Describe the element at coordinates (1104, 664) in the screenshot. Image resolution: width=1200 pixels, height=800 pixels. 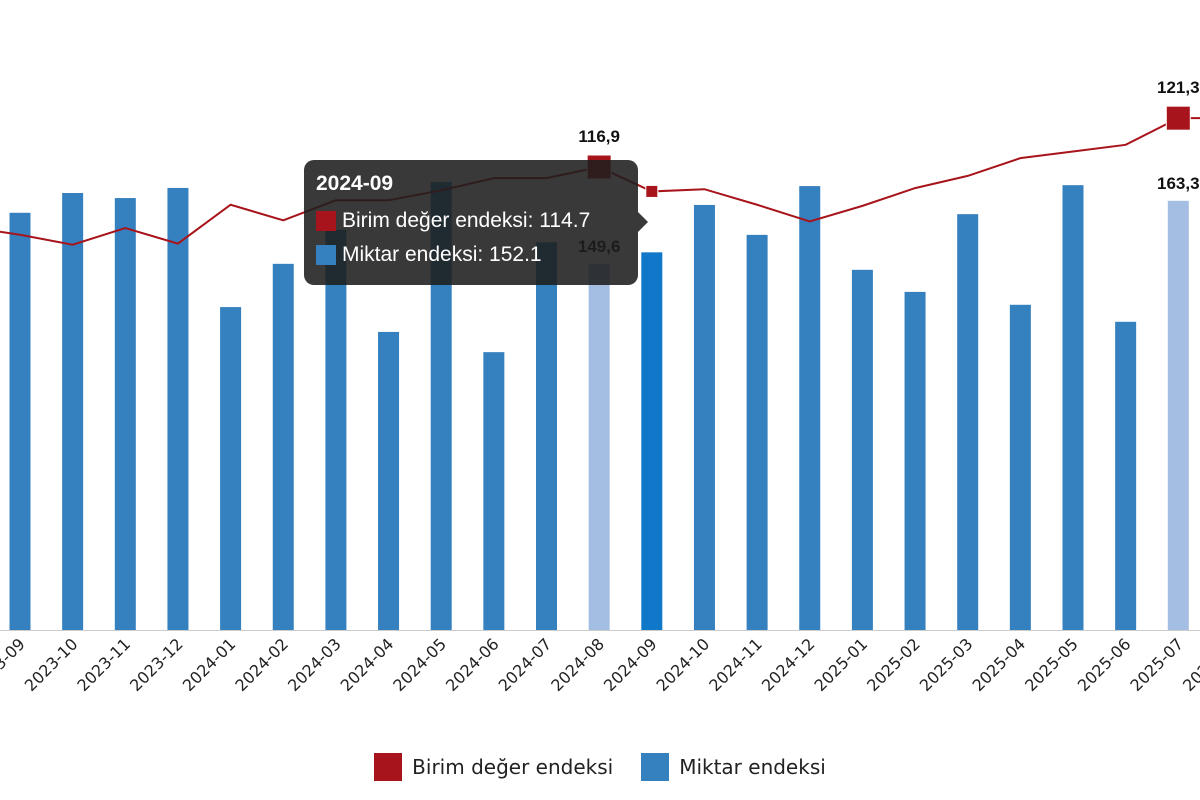
I see `x-tick-label: 2025-06` at that location.